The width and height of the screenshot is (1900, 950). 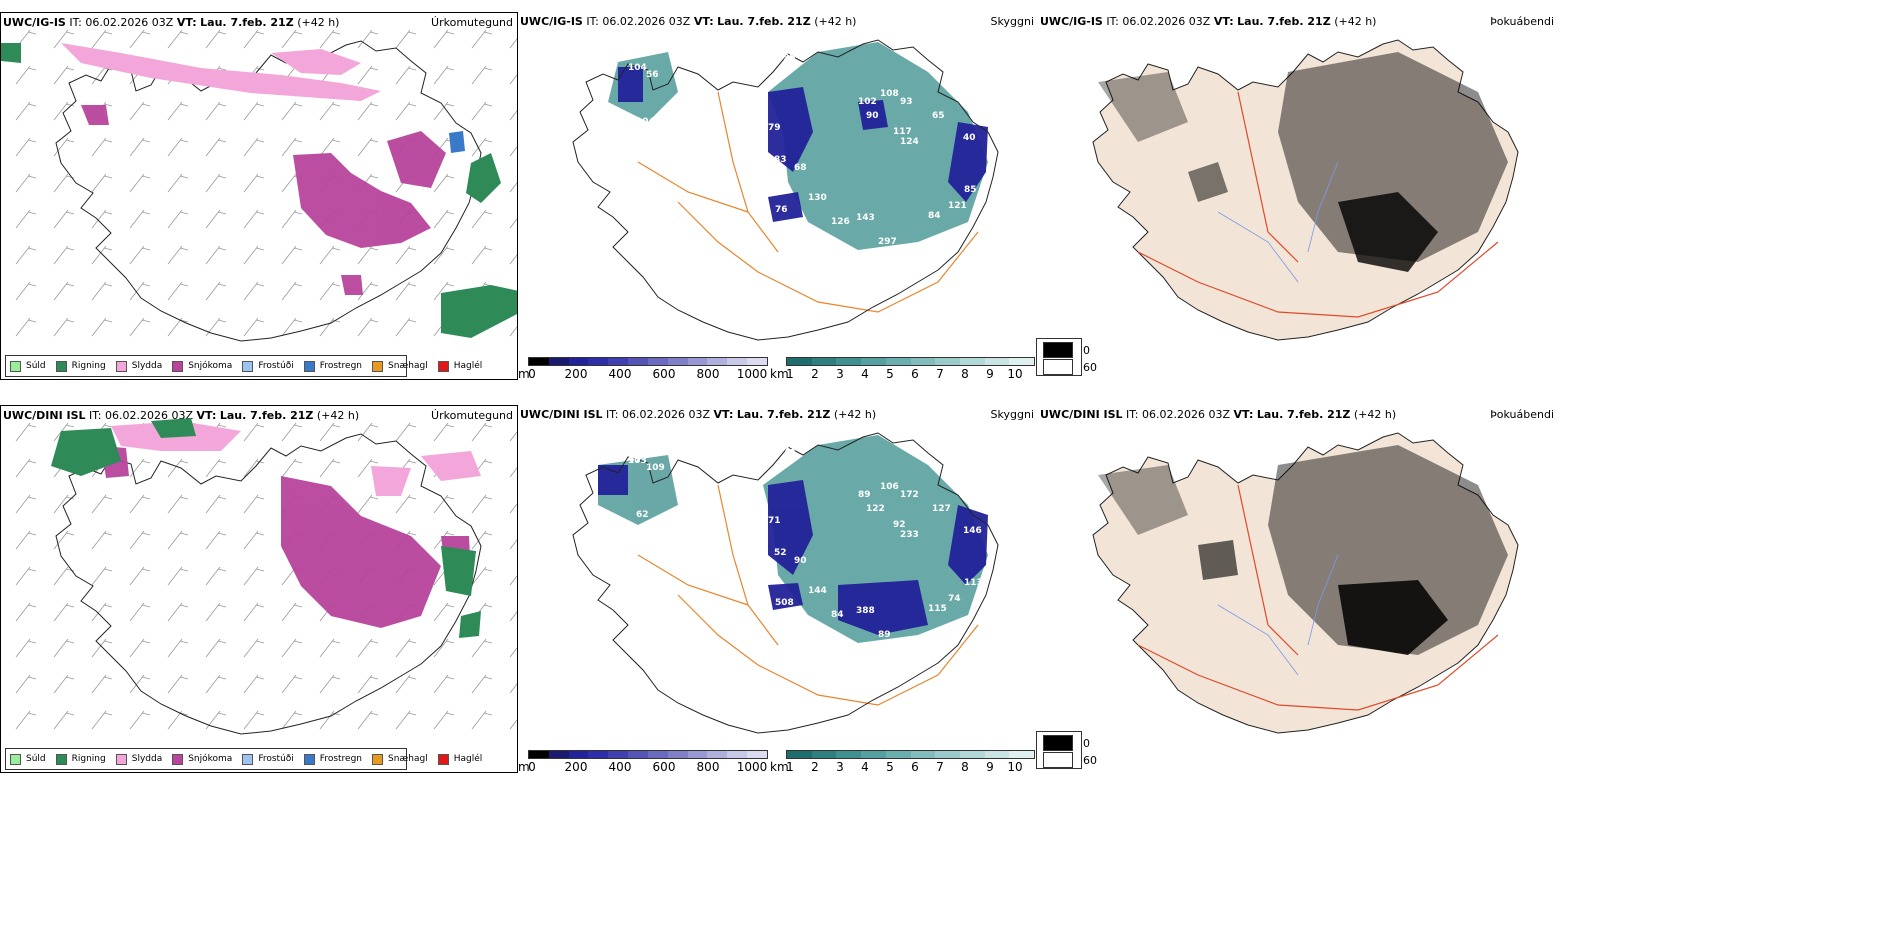 I want to click on colorbar-unit: m, so click(x=524, y=374).